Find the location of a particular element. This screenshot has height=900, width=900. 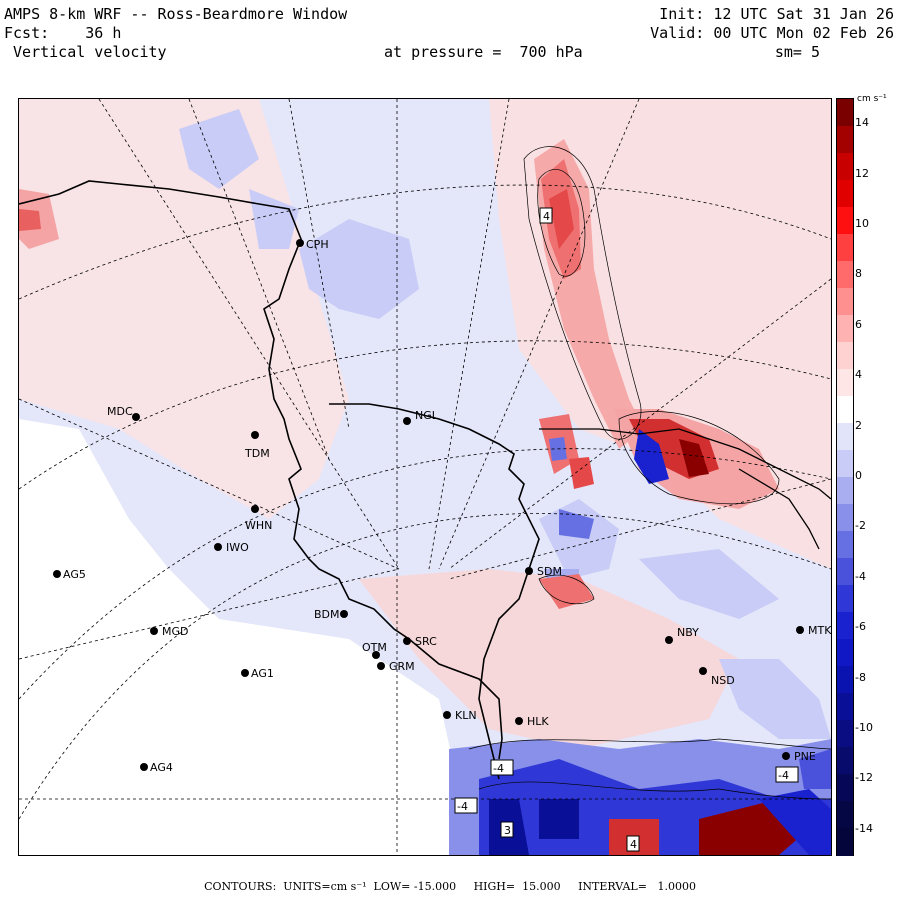

station-NSD: NSD is located at coordinates (717, 677).